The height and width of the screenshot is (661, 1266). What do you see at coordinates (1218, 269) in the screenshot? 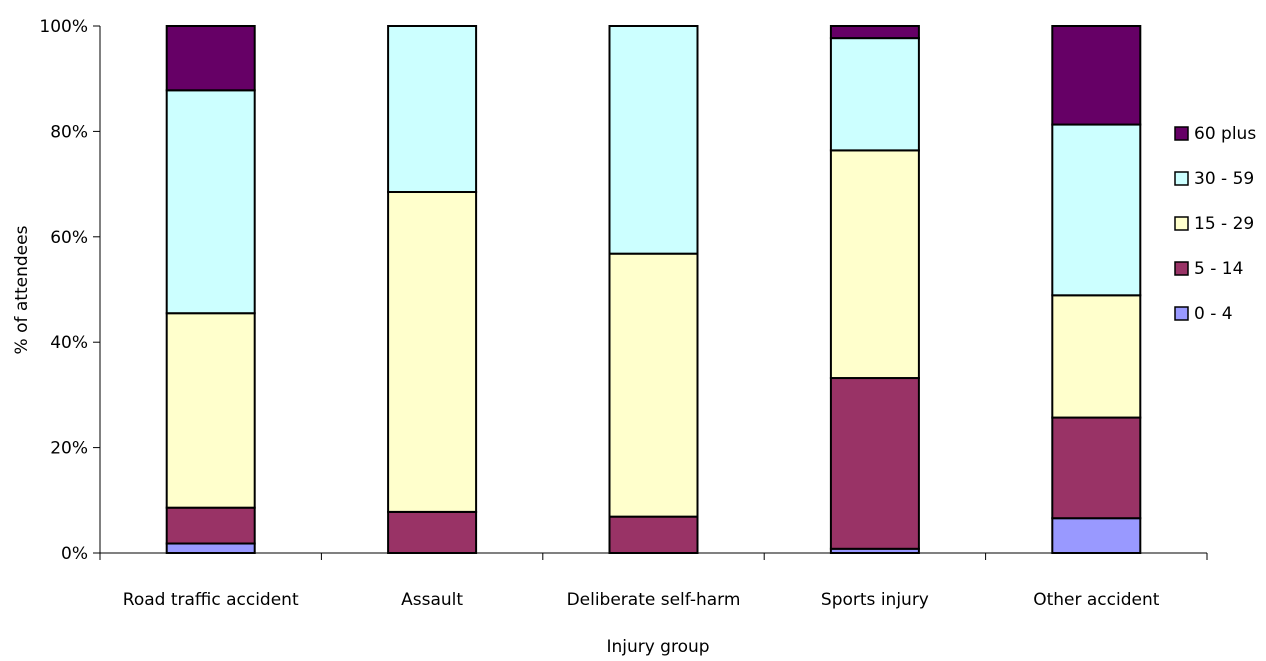
I see `legend-label: 5 - 14` at bounding box center [1218, 269].